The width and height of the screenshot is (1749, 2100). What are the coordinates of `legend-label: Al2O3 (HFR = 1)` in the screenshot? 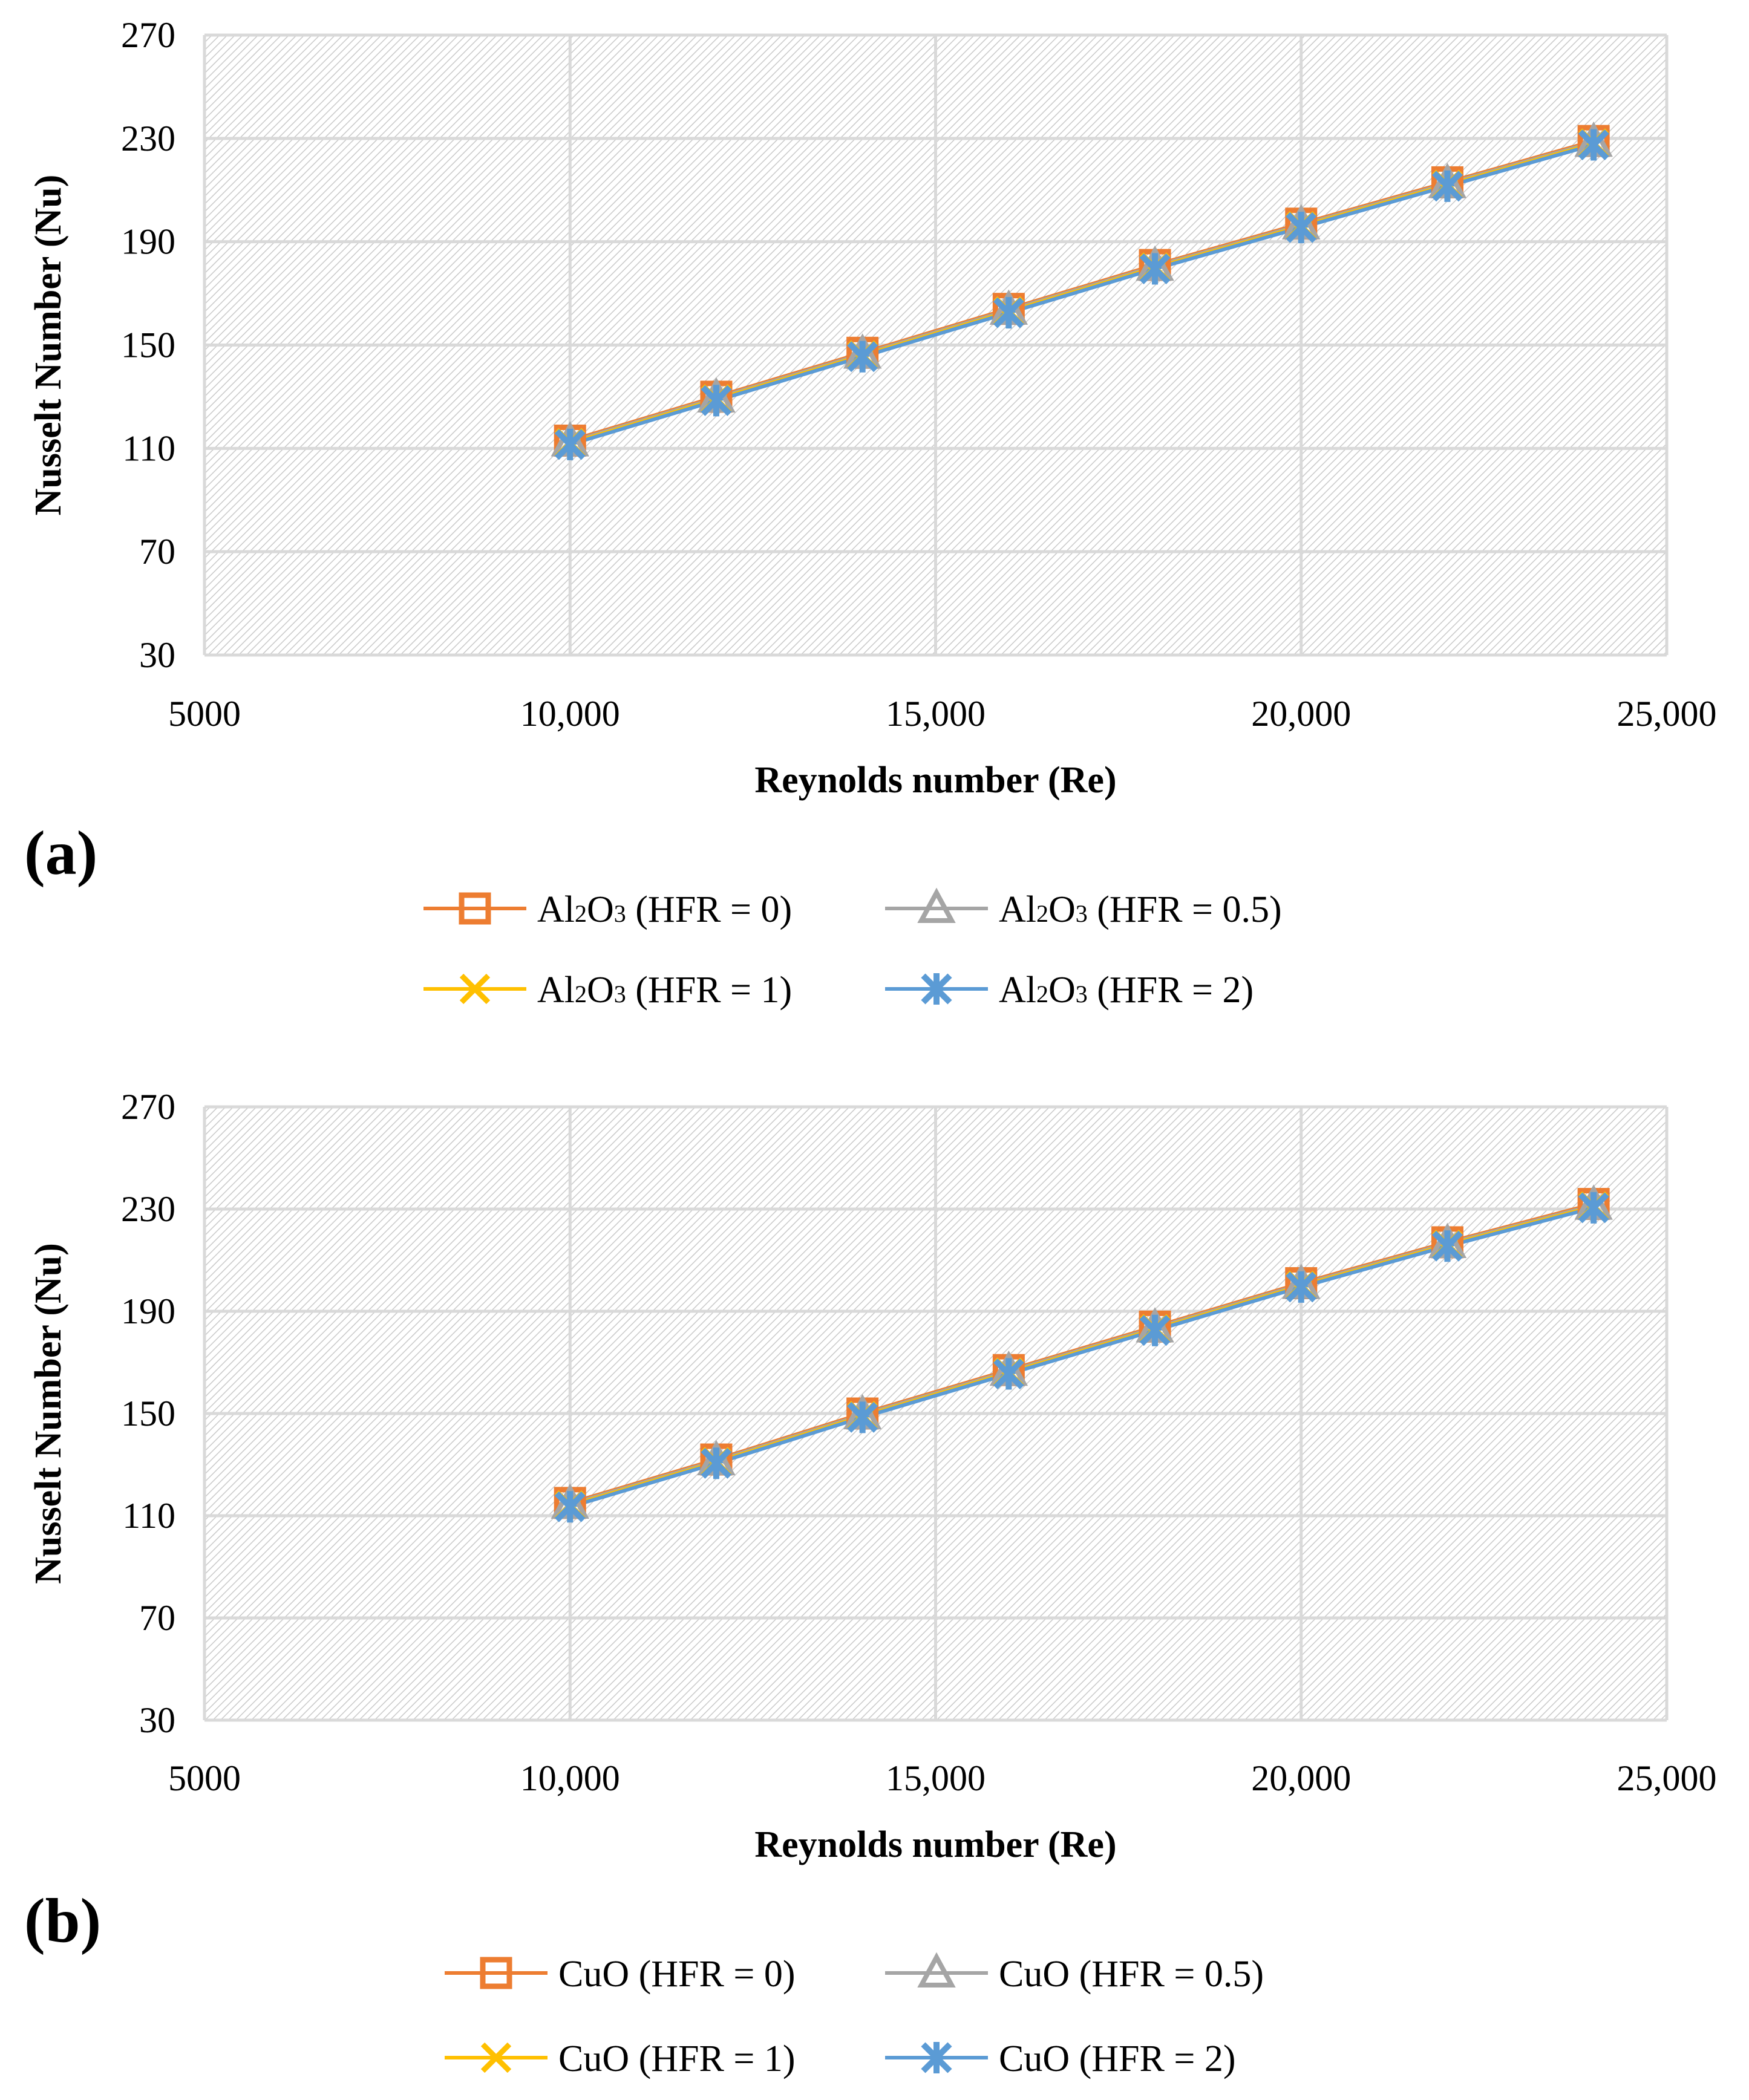 It's located at (665, 990).